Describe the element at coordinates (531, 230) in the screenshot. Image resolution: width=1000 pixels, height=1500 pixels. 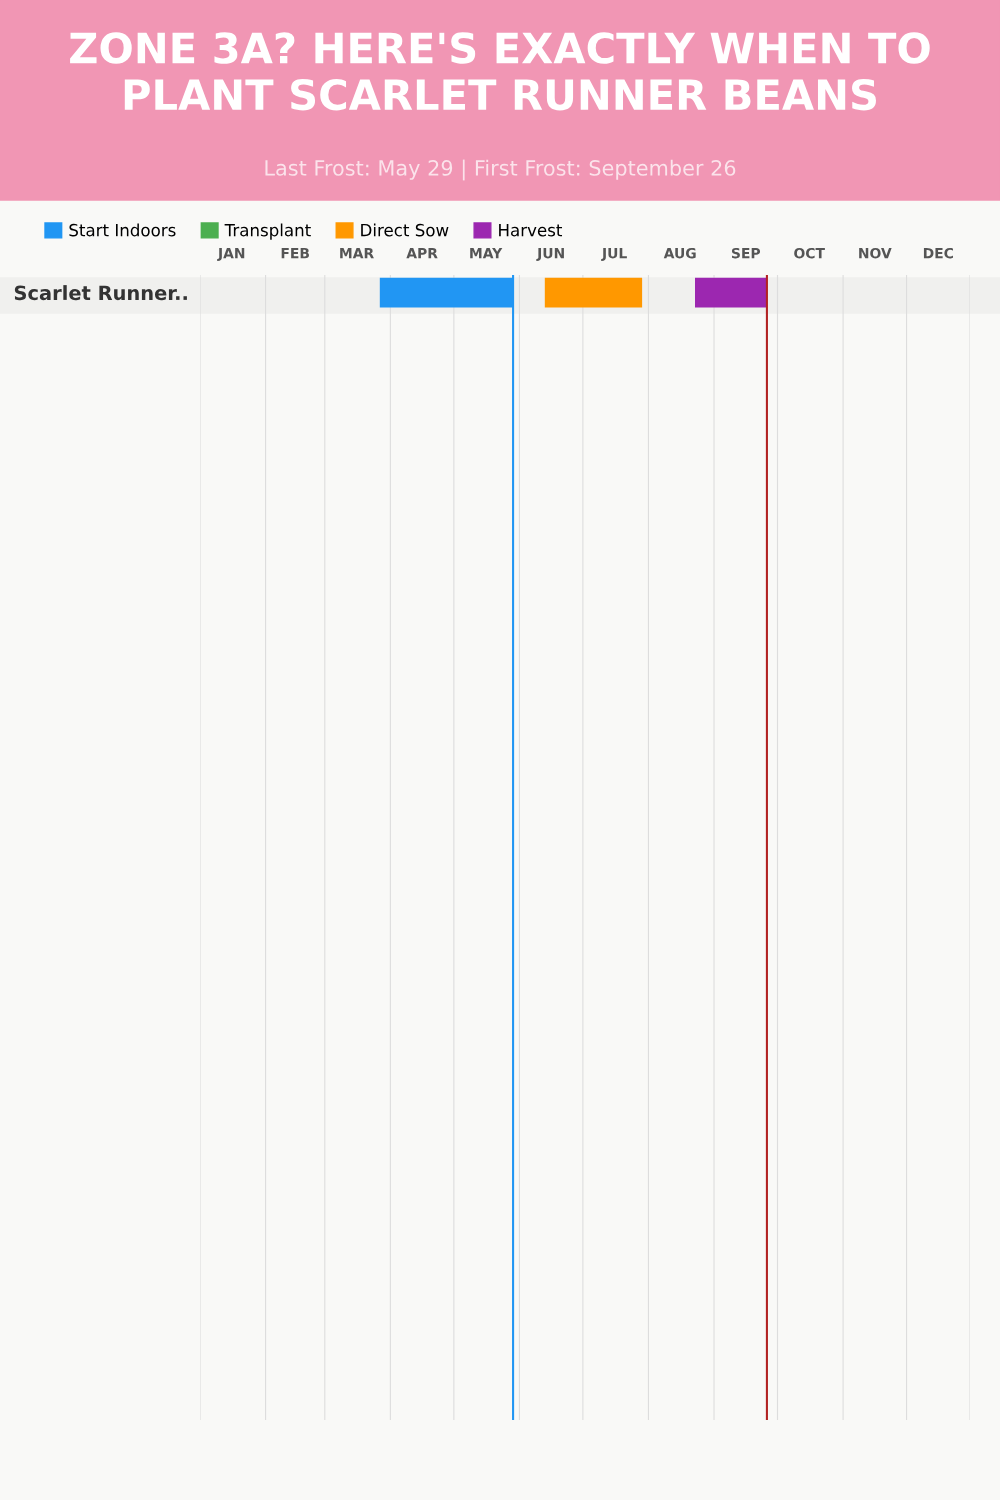
I see `legend-label: Harvest` at that location.